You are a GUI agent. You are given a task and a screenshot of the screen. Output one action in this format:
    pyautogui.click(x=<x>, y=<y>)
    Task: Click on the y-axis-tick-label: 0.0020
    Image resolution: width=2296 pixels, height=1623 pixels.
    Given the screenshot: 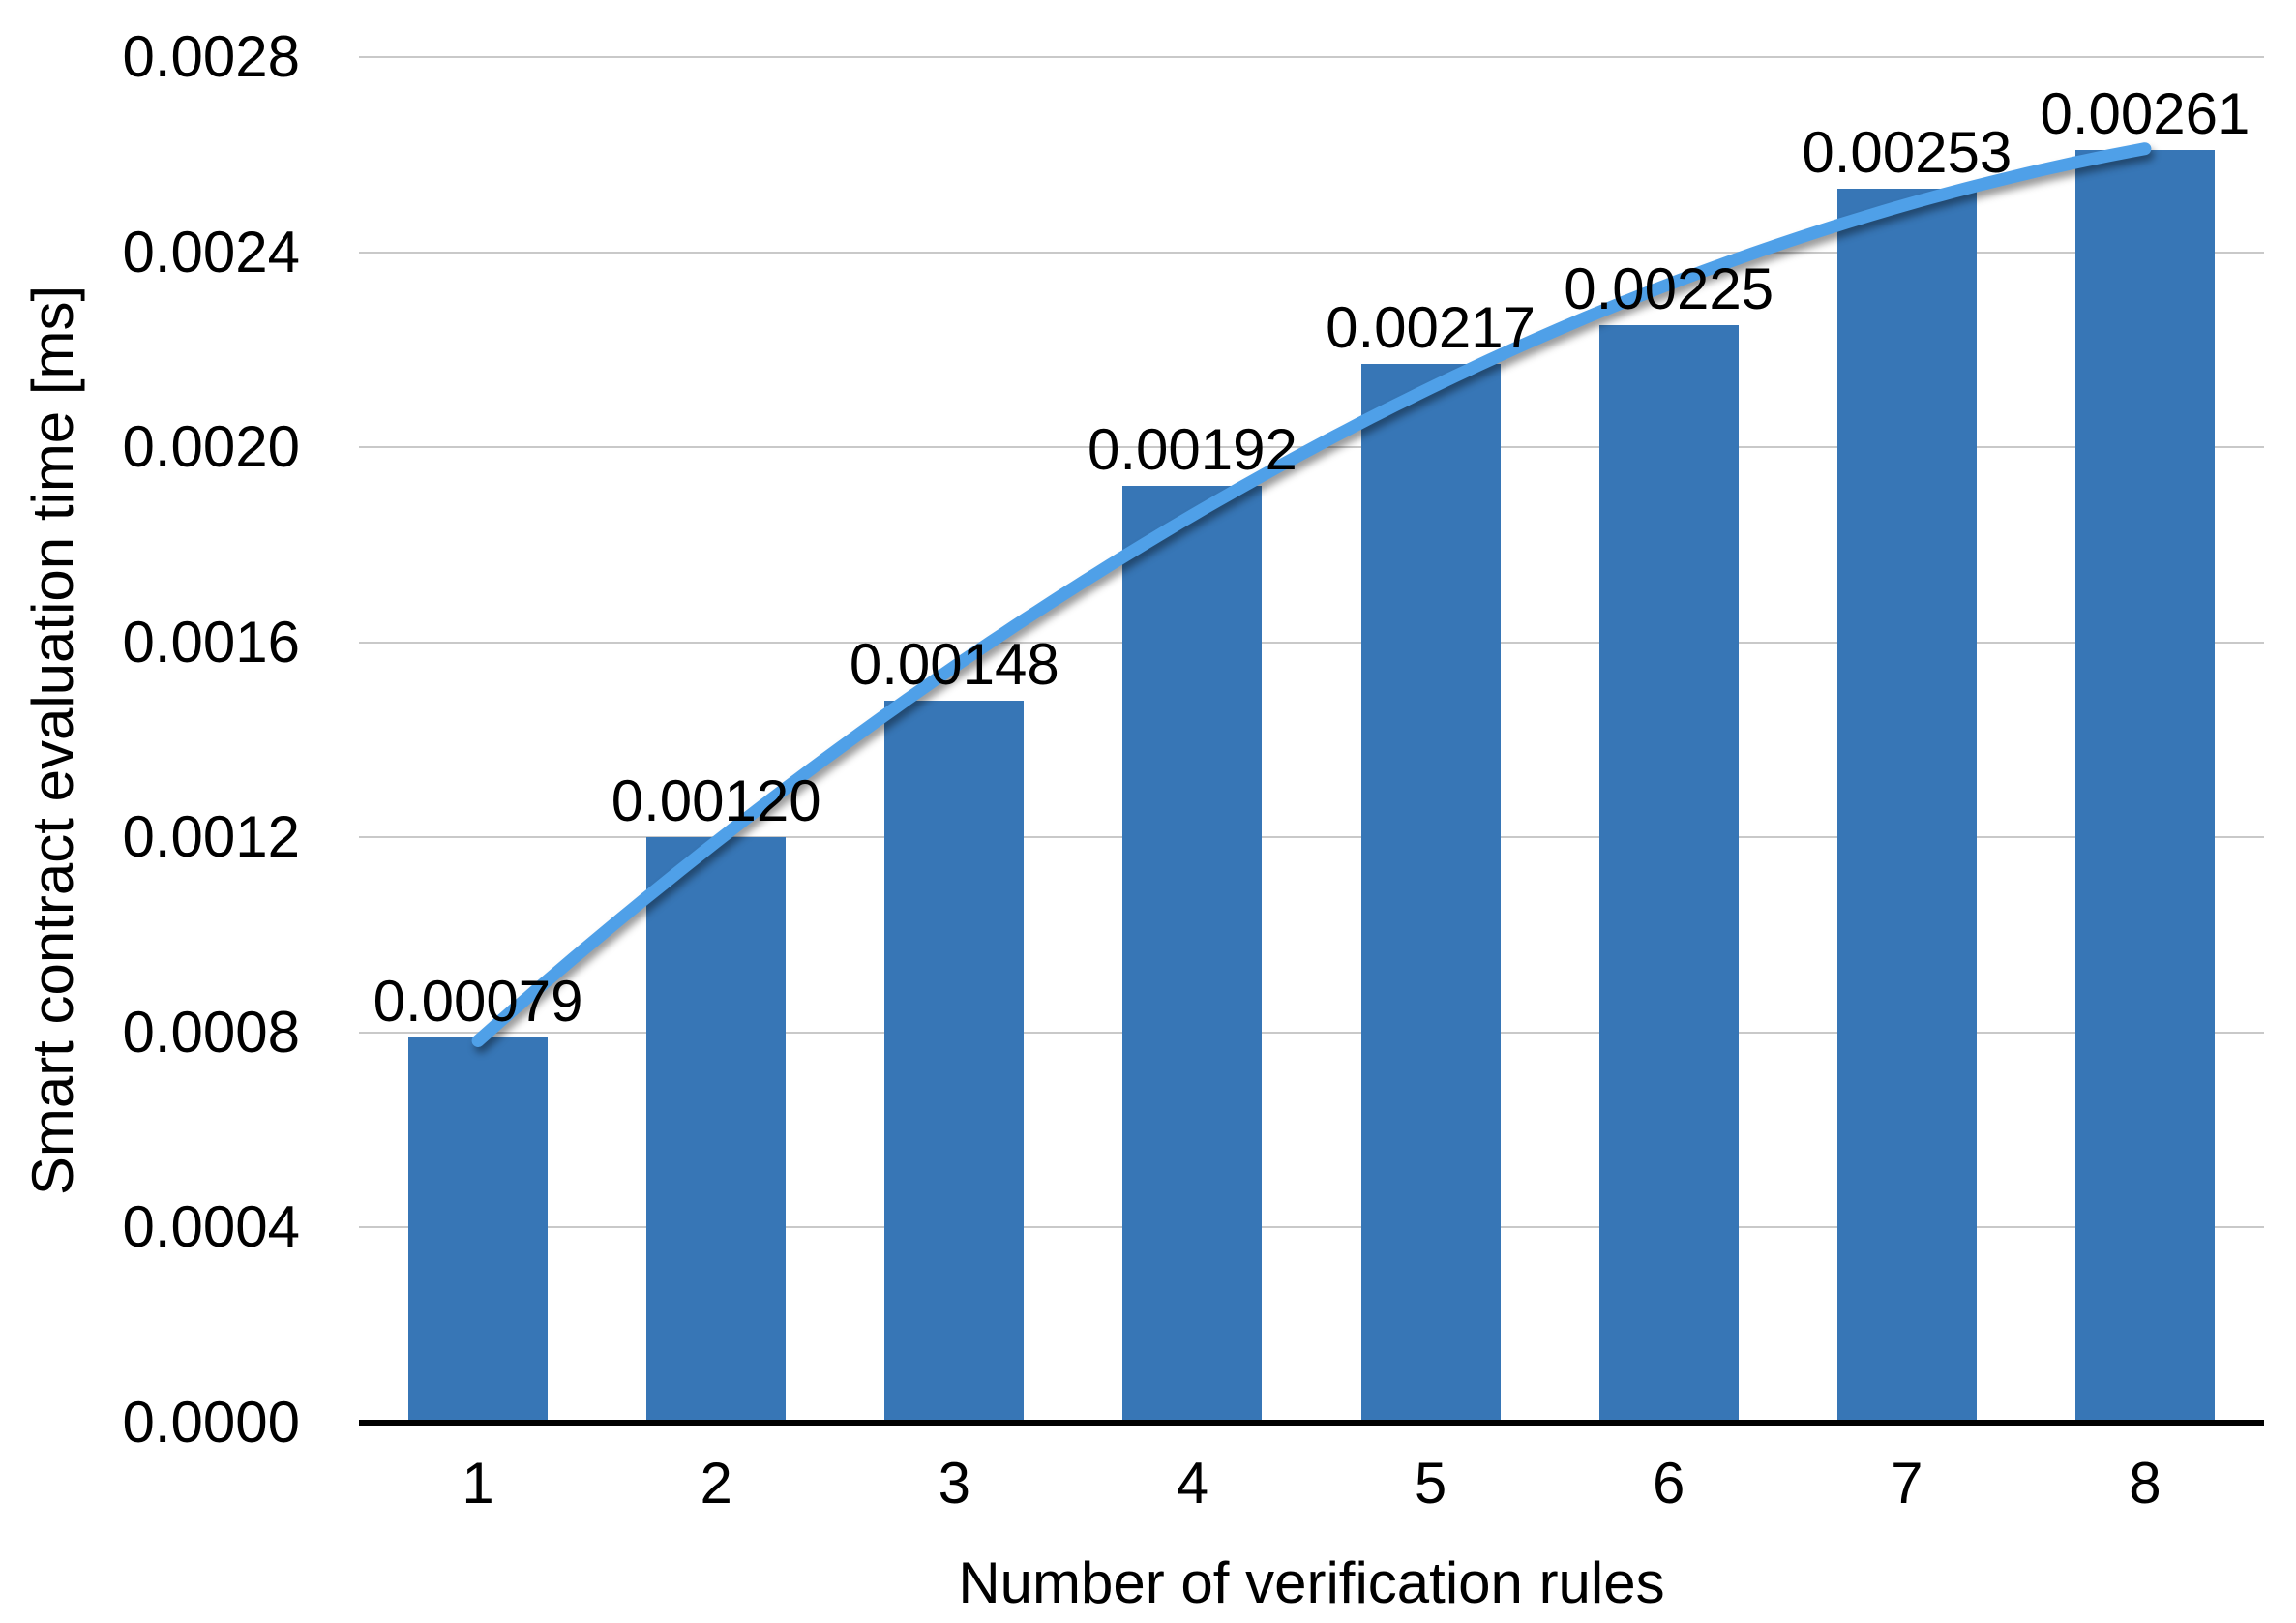 What is the action you would take?
    pyautogui.click(x=211, y=447)
    